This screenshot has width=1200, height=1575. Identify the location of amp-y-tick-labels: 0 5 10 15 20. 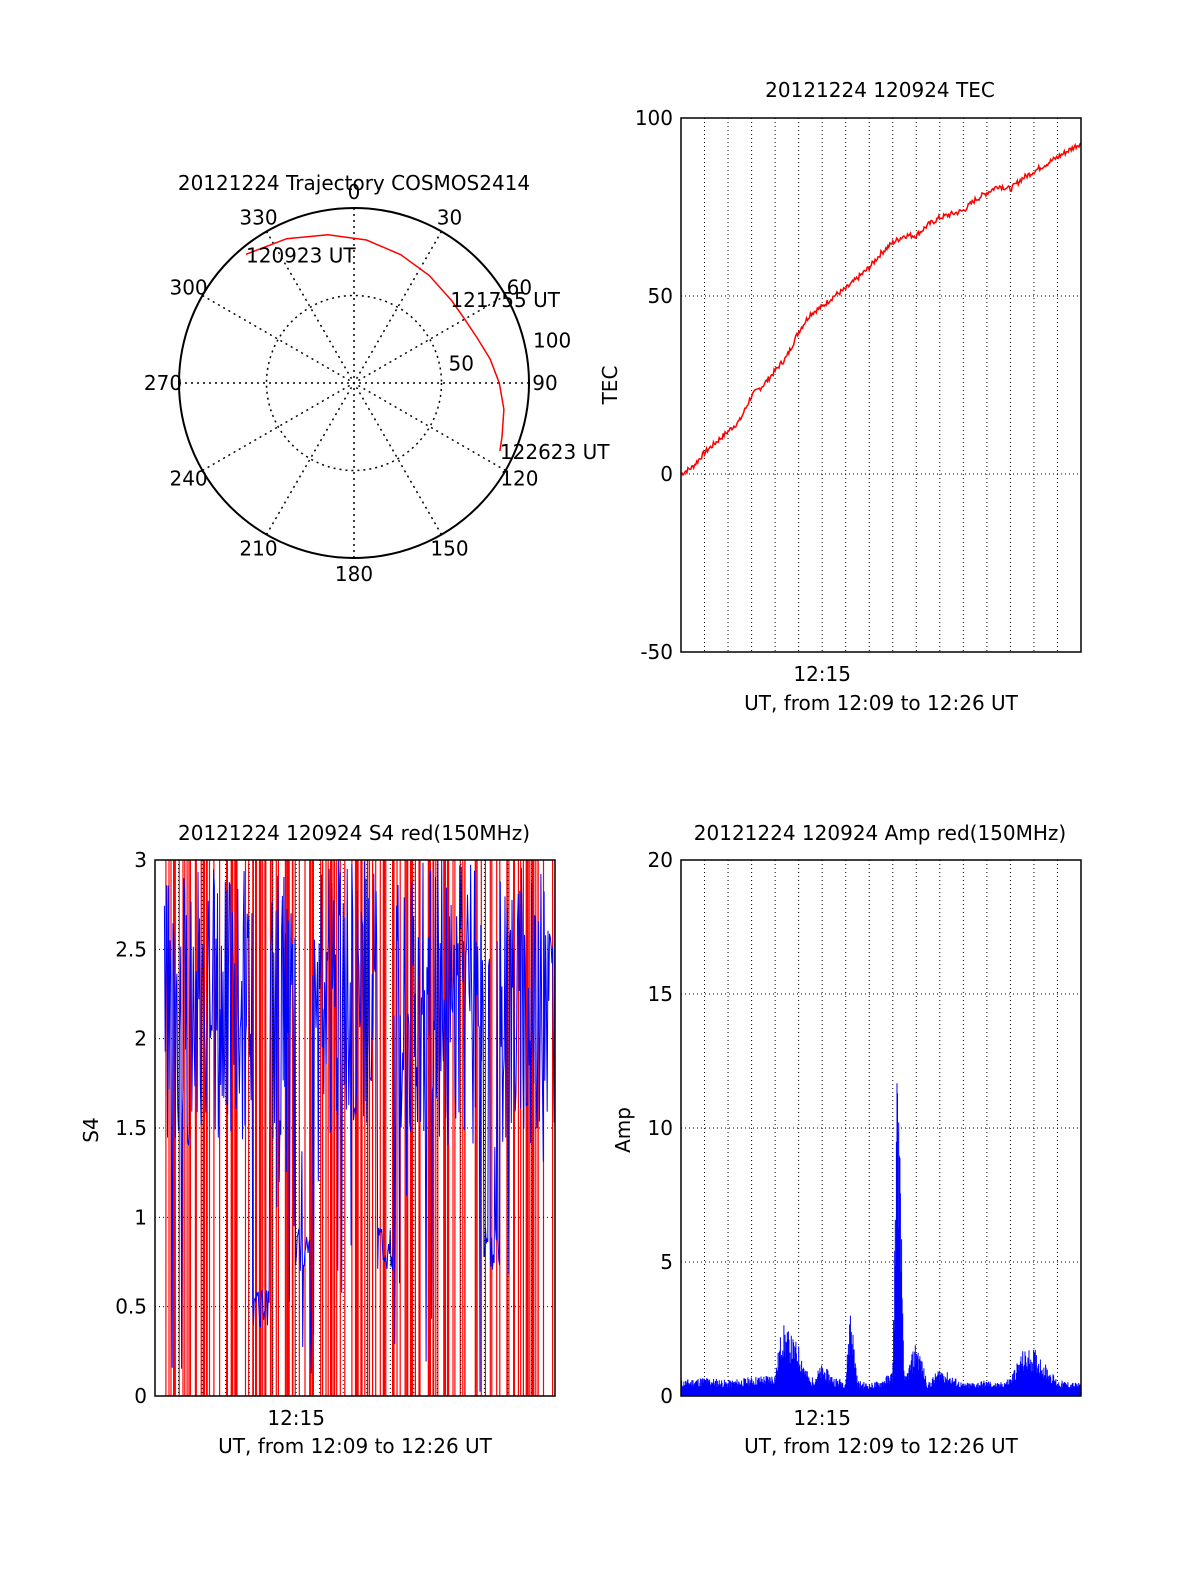
(660, 1128).